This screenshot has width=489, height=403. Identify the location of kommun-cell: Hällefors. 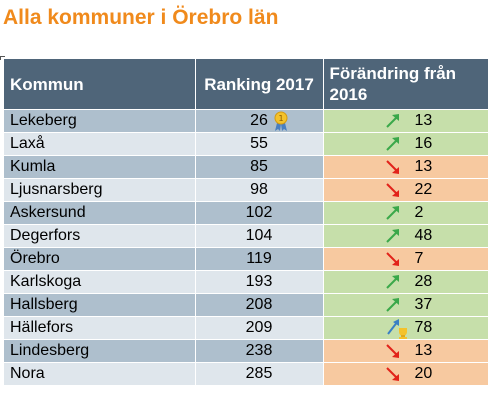
(100, 328).